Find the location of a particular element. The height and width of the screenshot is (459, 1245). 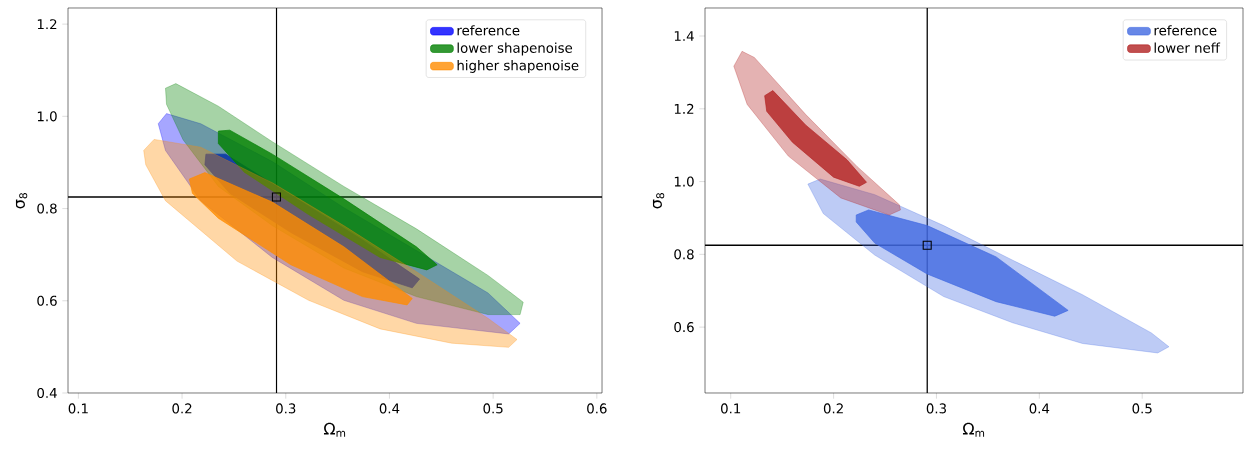

legend-label: lower shapenoise is located at coordinates (515, 49).